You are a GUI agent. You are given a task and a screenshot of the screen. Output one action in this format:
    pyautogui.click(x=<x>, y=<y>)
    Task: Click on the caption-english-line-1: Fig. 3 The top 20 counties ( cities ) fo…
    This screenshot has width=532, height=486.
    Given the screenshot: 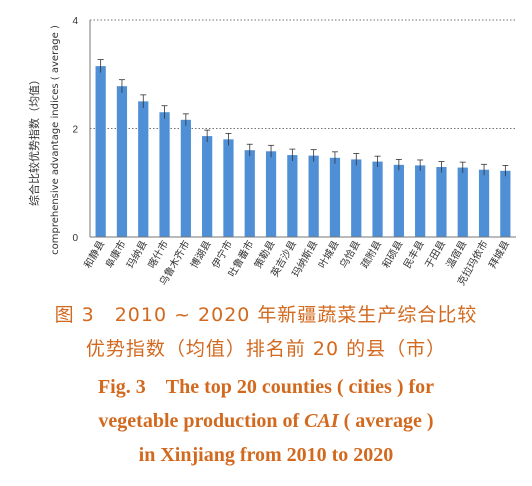 What is the action you would take?
    pyautogui.click(x=266, y=387)
    